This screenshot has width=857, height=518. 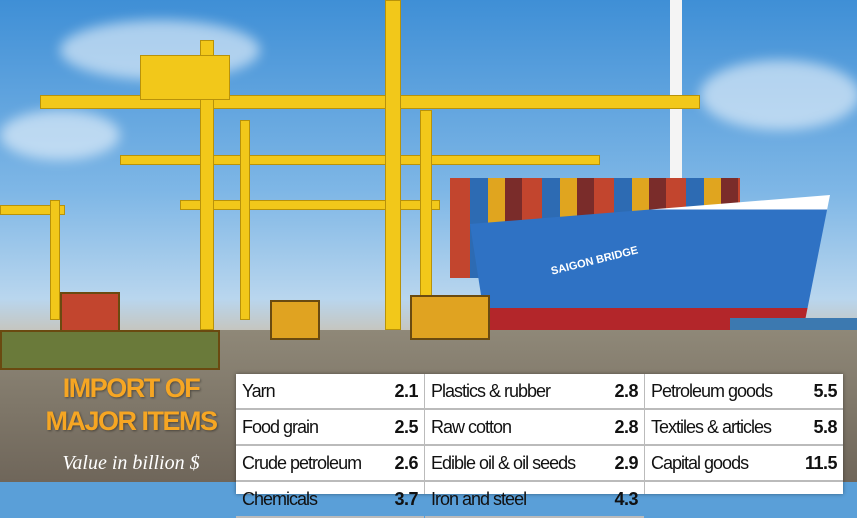 I want to click on table-row: Chemicals 3.7, so click(x=330, y=500).